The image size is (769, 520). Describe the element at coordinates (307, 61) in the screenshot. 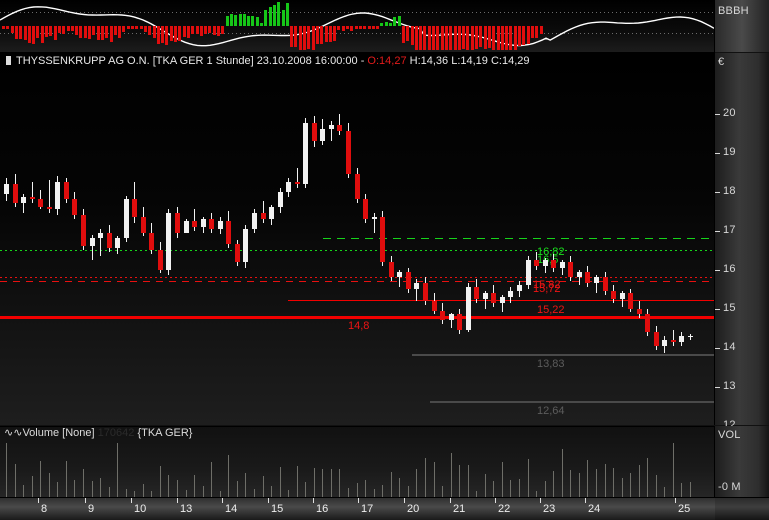

I see `header-datetime: 23.10.2008 16:00:00` at that location.